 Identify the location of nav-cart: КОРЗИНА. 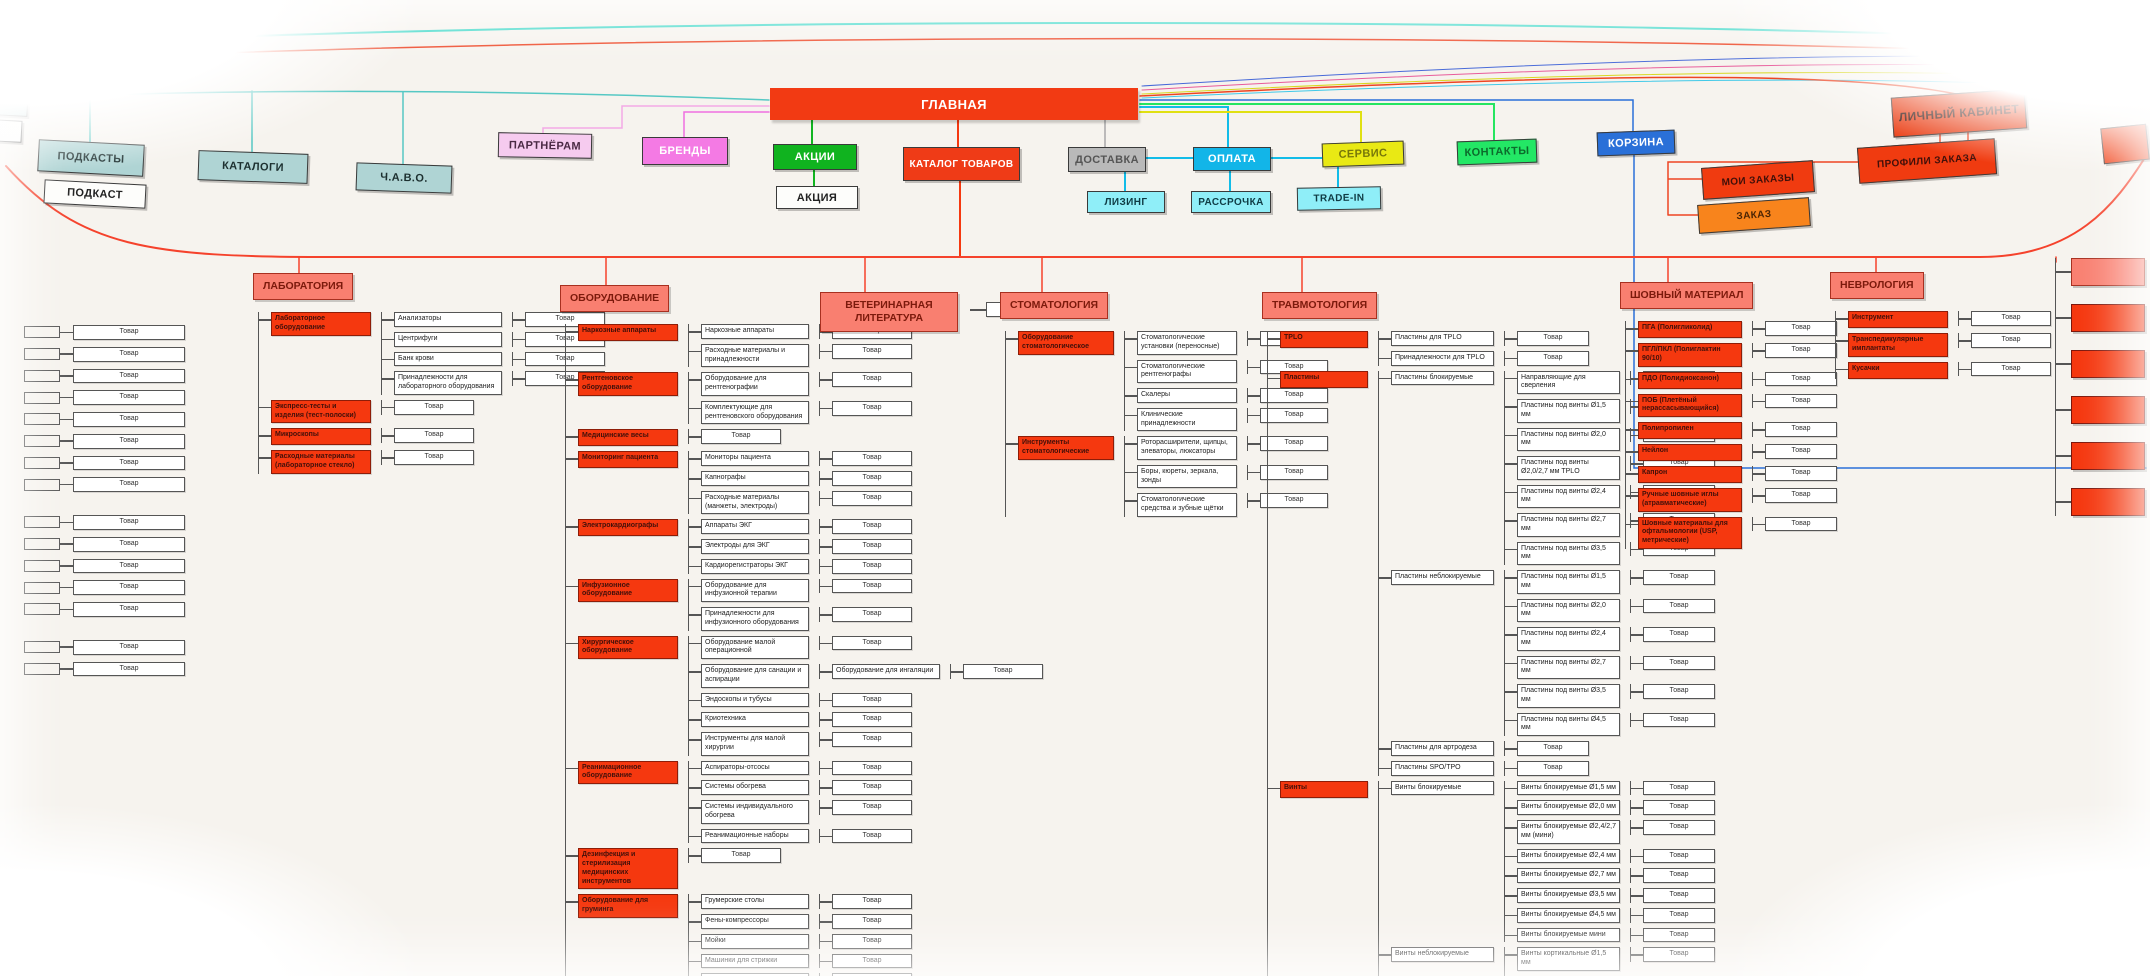
(1636, 143).